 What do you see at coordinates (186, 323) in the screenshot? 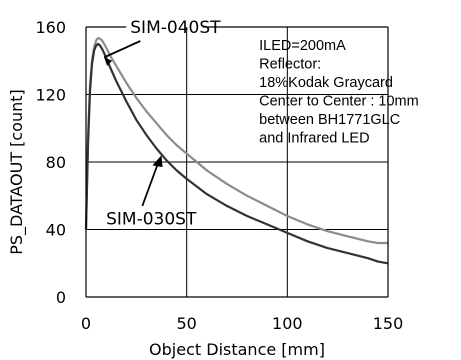
I see `x-tick-label: 50` at bounding box center [186, 323].